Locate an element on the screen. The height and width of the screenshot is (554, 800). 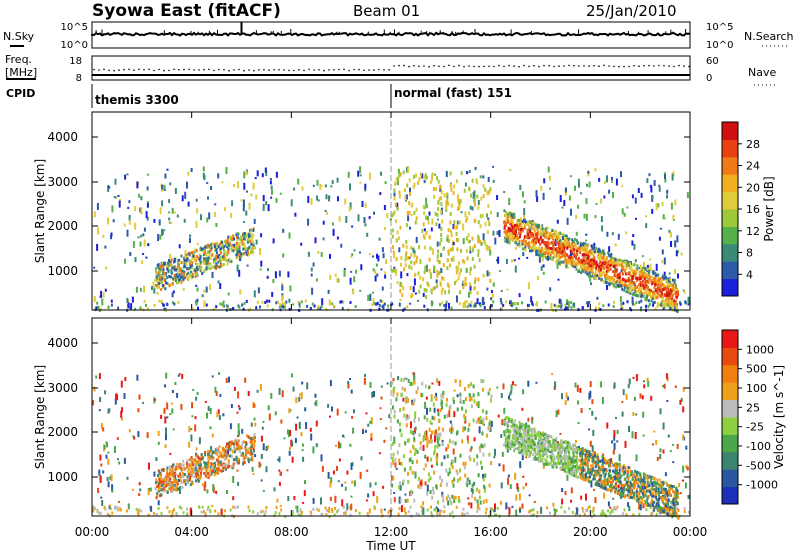
power-colorbar-band is located at coordinates (730, 148).